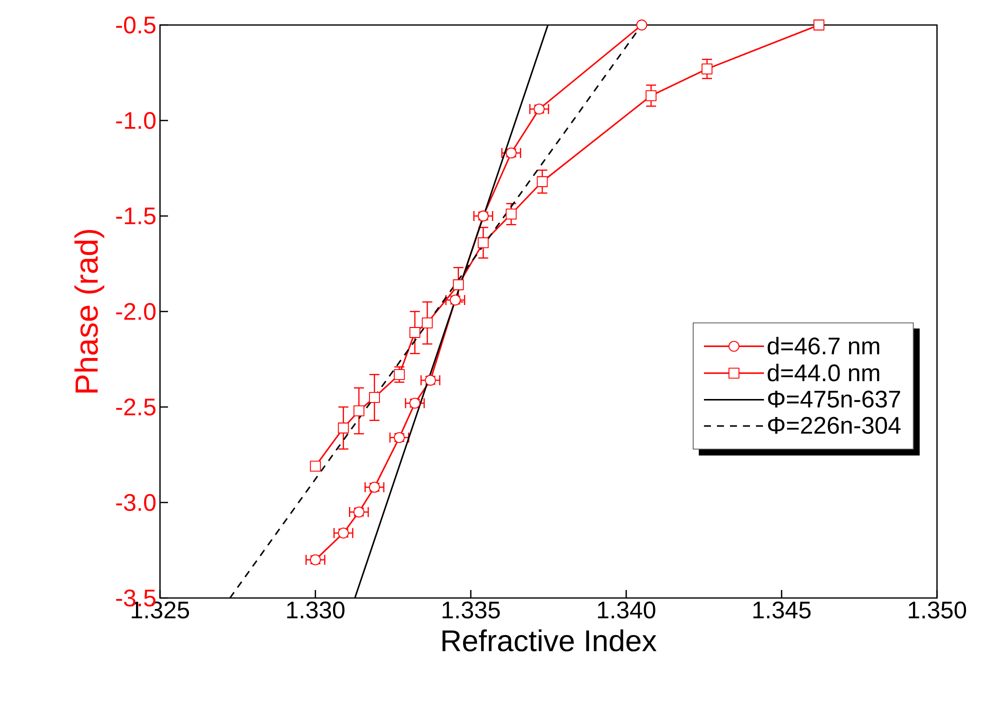 Image resolution: width=983 pixels, height=710 pixels. Describe the element at coordinates (627, 610) in the screenshot. I see `x-tick-label: 1.340` at that location.